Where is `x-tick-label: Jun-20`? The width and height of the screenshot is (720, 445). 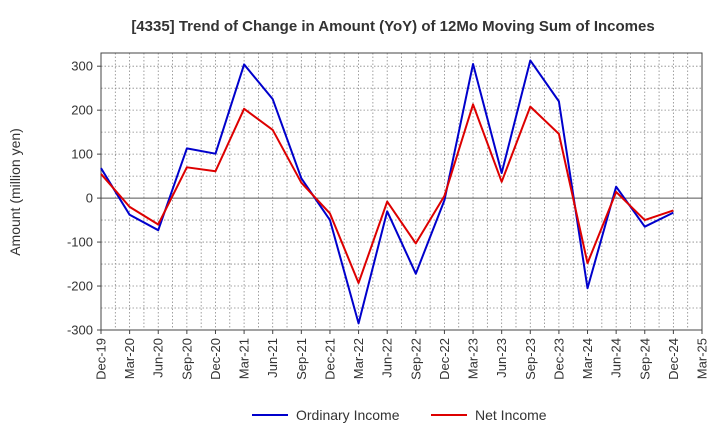
x-tick-label: Jun-20 is located at coordinates (158, 358).